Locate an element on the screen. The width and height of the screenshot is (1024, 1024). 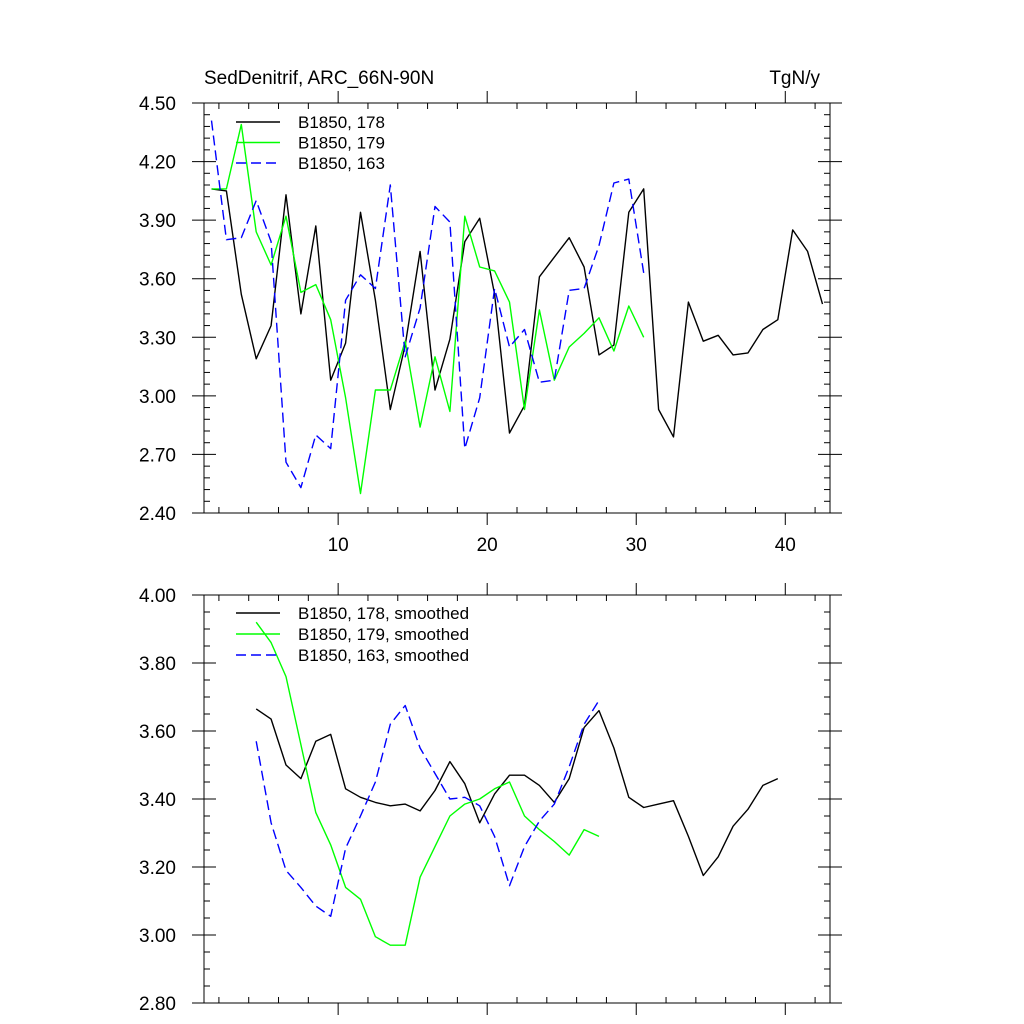
units-label: TgN/y is located at coordinates (794, 78).